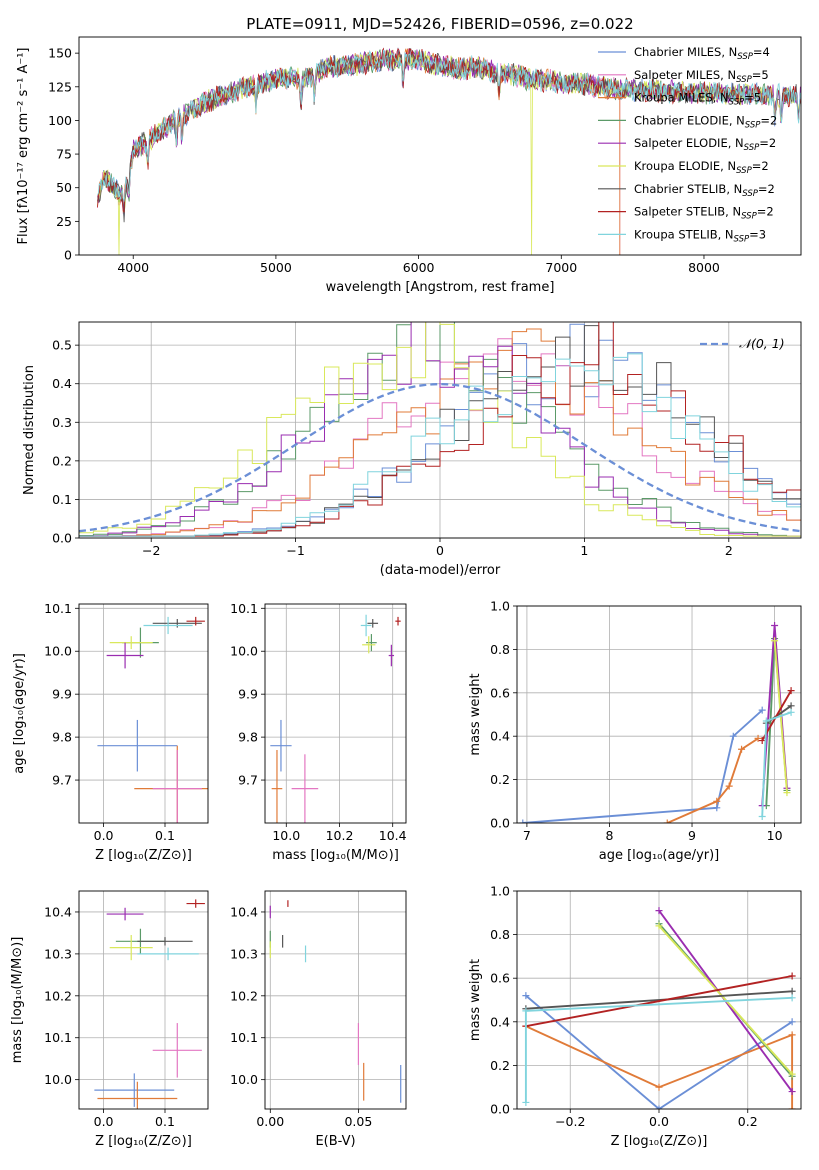 The height and width of the screenshot is (1170, 819). I want to click on legend-label: Kroupa ELODIE, N, so click(685, 166).